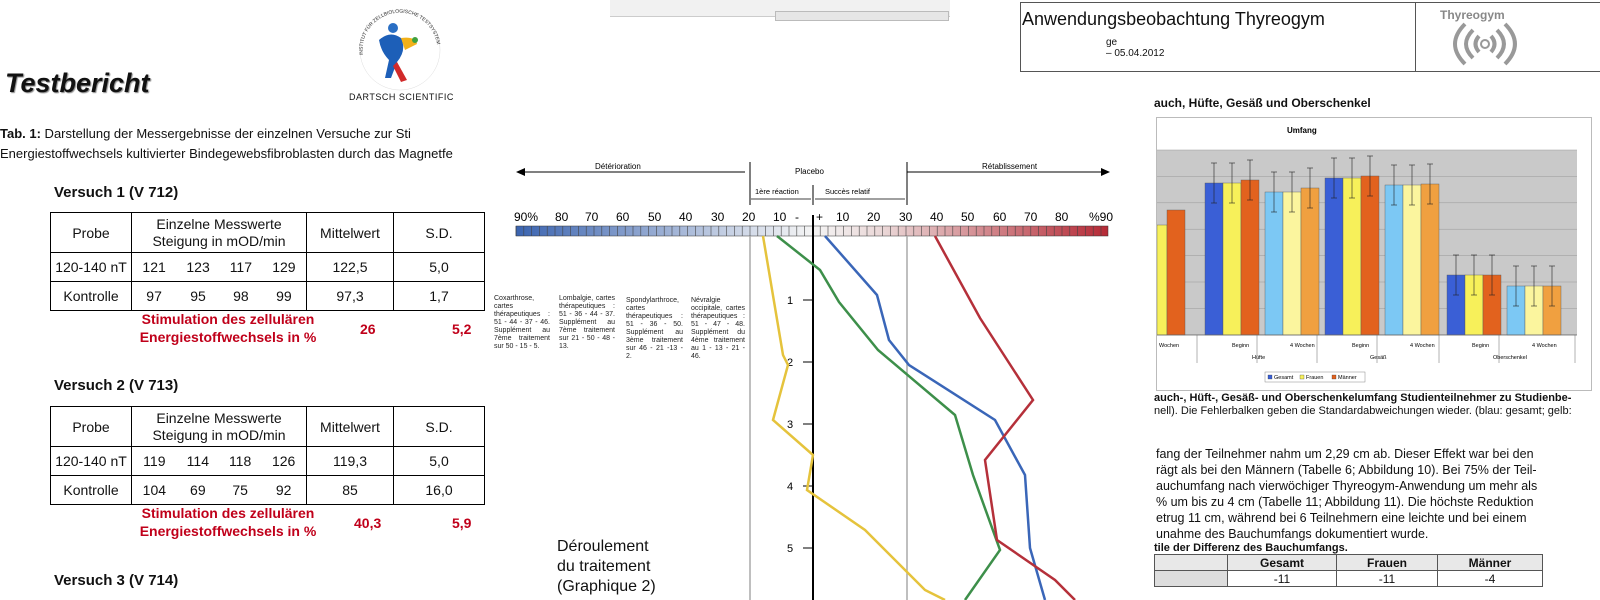 The width and height of the screenshot is (1600, 600). I want to click on cell-value: 126, so click(284, 461).